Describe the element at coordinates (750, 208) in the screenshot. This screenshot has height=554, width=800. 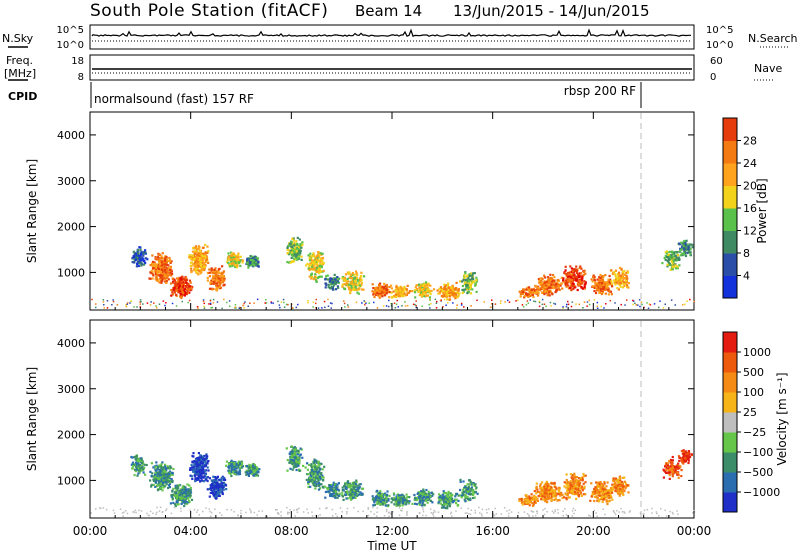
I see `power-colorbar-tick-label: 16` at that location.